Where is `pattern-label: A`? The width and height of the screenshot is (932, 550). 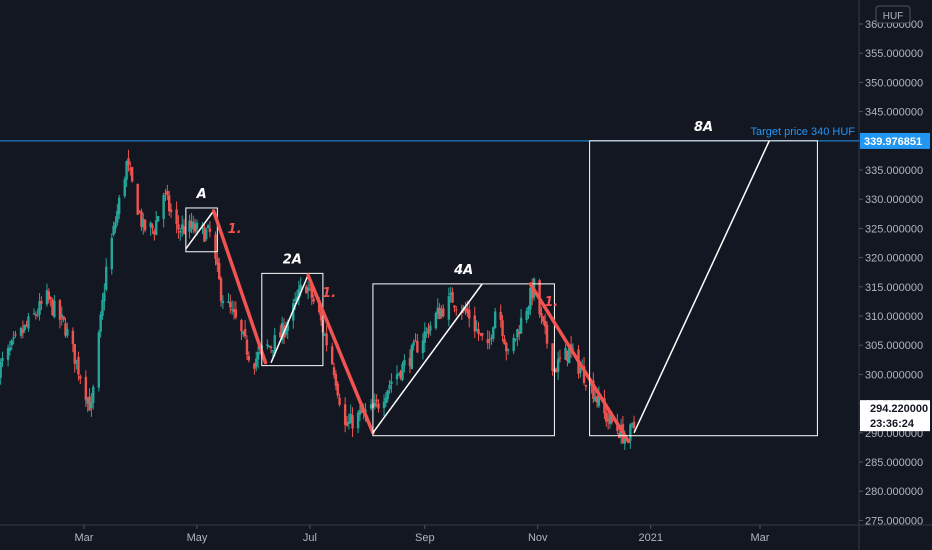 pattern-label: A is located at coordinates (201, 194).